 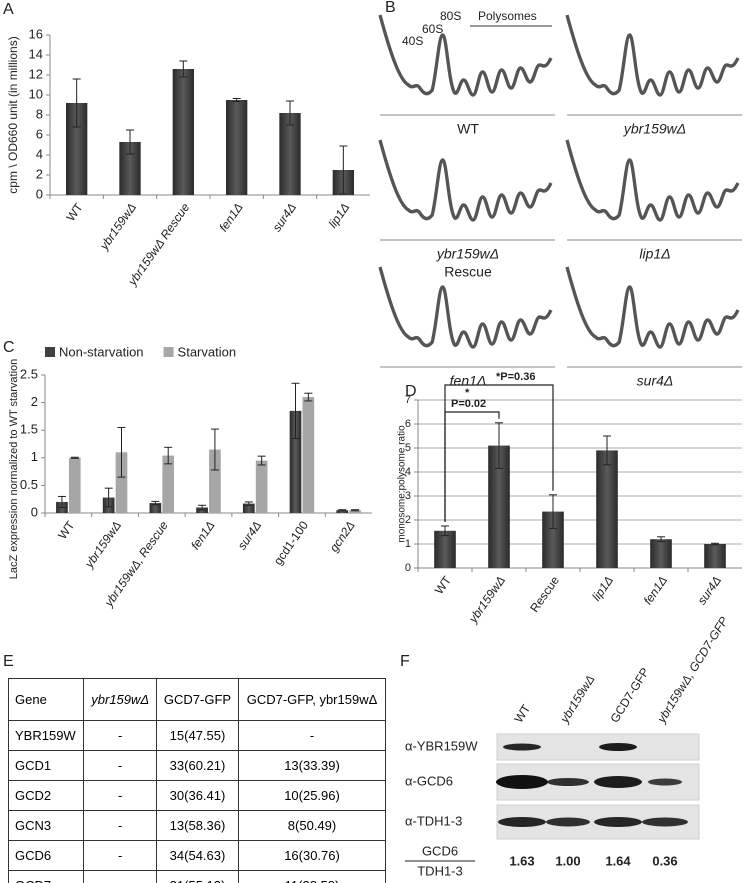 I want to click on lane-label: WT, so click(x=522, y=713).